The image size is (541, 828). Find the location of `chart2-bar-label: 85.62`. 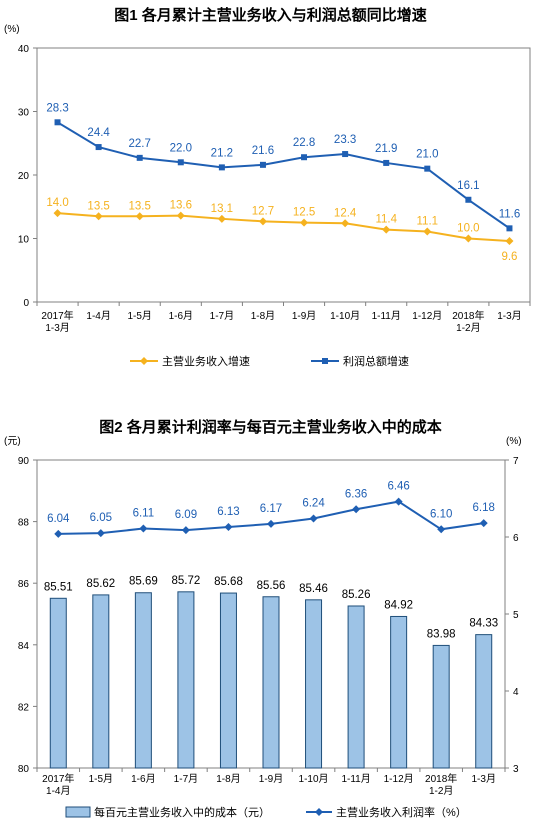

chart2-bar-label: 85.62 is located at coordinates (100, 584).